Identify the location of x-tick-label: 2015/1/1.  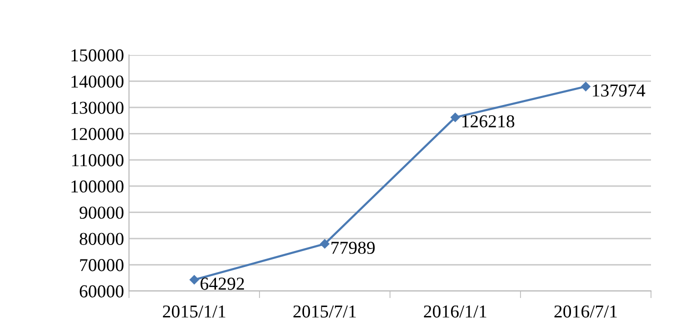
(194, 311).